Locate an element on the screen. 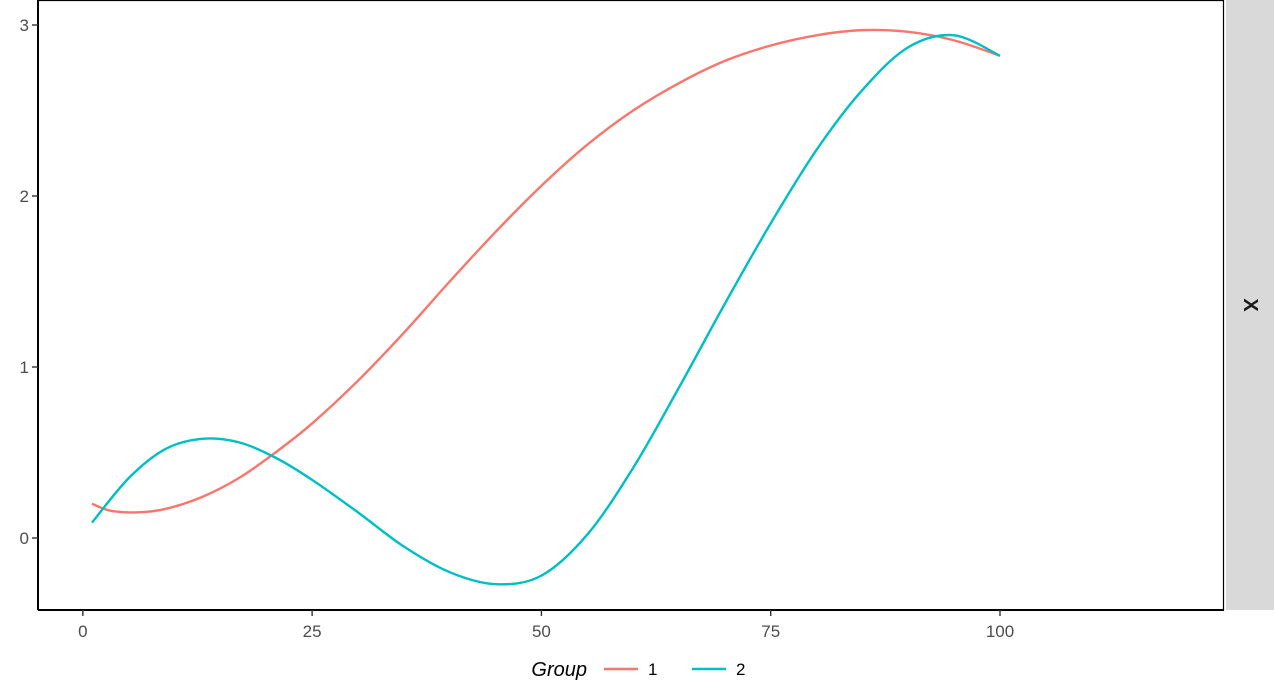 The width and height of the screenshot is (1274, 685). x-tick-label: 50 is located at coordinates (541, 631).